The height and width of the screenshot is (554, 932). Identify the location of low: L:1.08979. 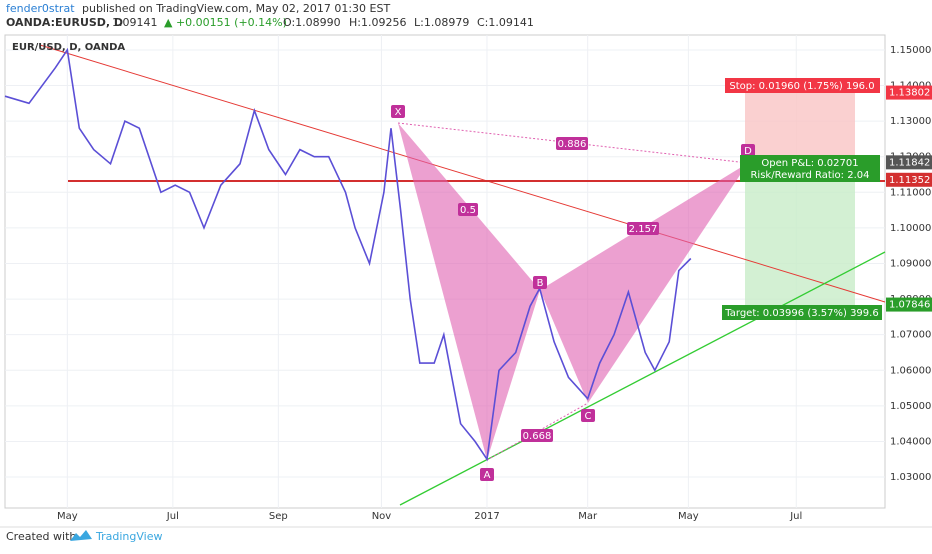
(441, 22).